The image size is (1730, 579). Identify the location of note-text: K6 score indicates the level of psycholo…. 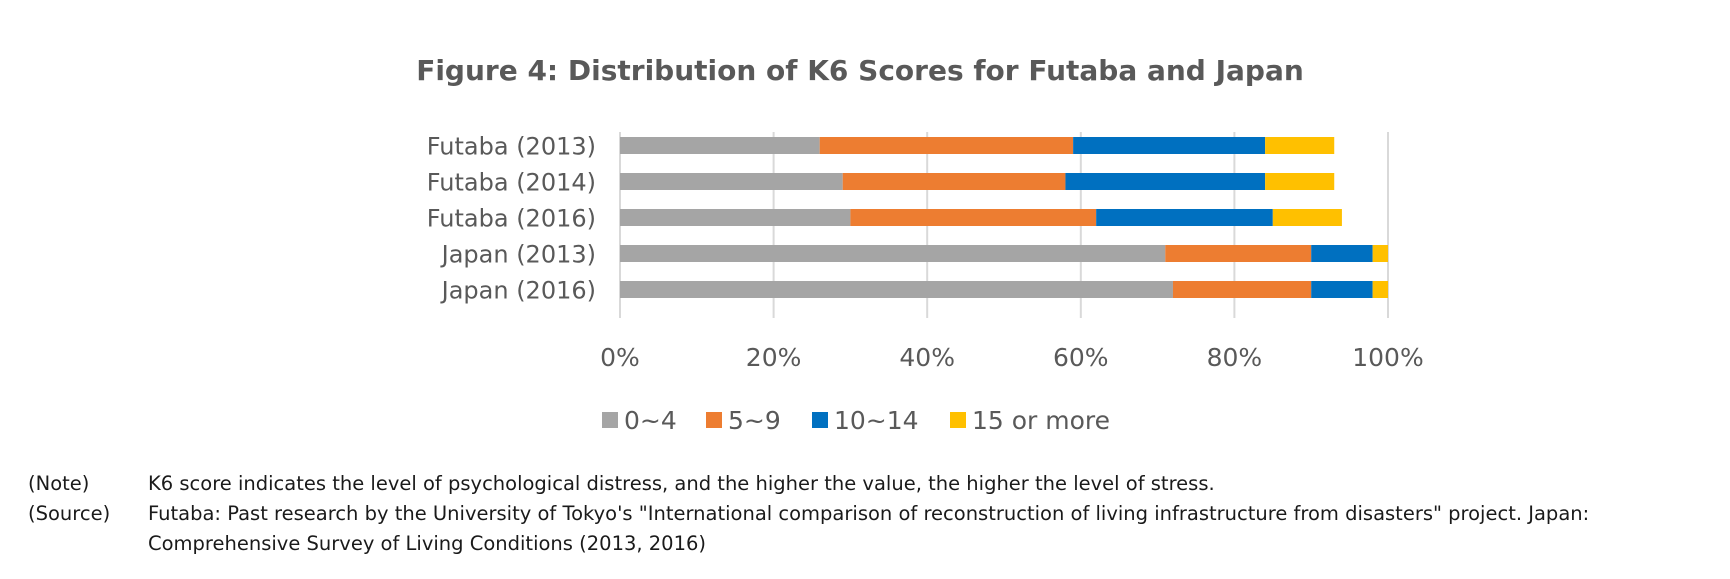
(681, 483).